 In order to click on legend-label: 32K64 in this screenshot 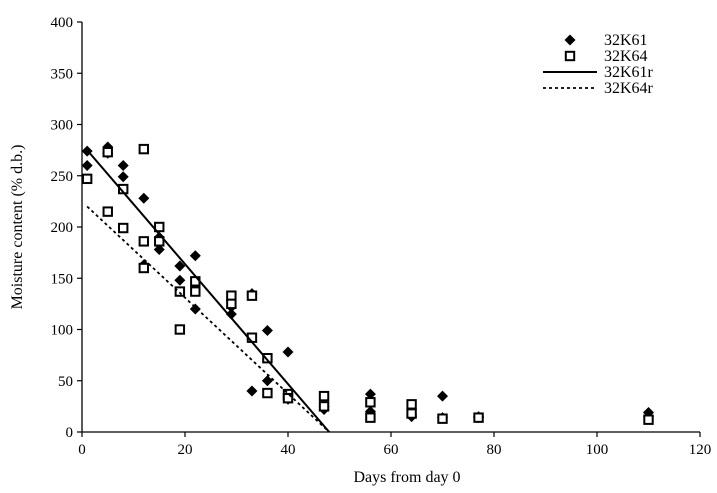, I will do `click(626, 56)`.